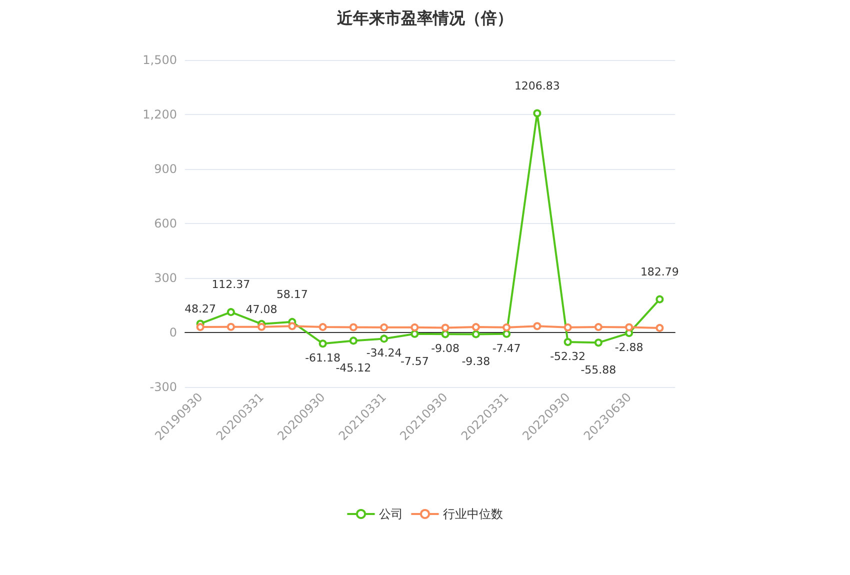 This screenshot has width=850, height=575. What do you see at coordinates (506, 348) in the screenshot?
I see `data-label: -7.47` at bounding box center [506, 348].